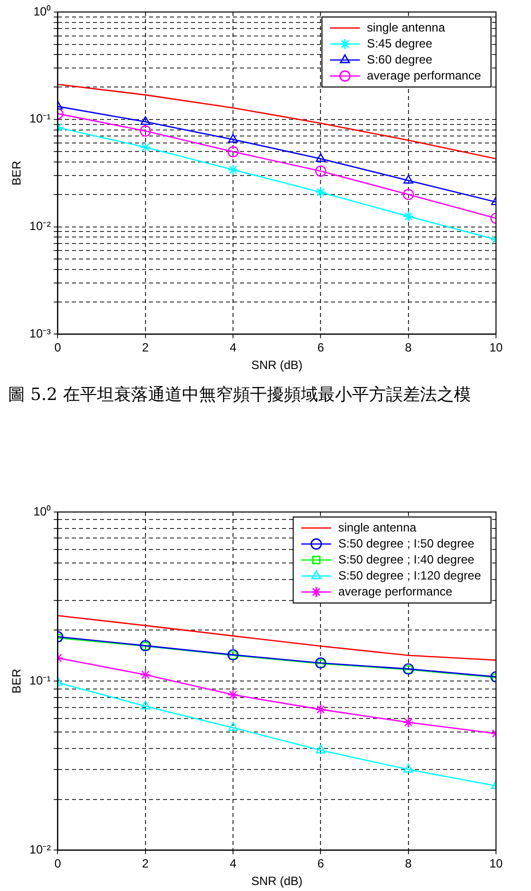  What do you see at coordinates (410, 575) in the screenshot?
I see `legend-label: S:50 degree ; I:120 degree` at bounding box center [410, 575].